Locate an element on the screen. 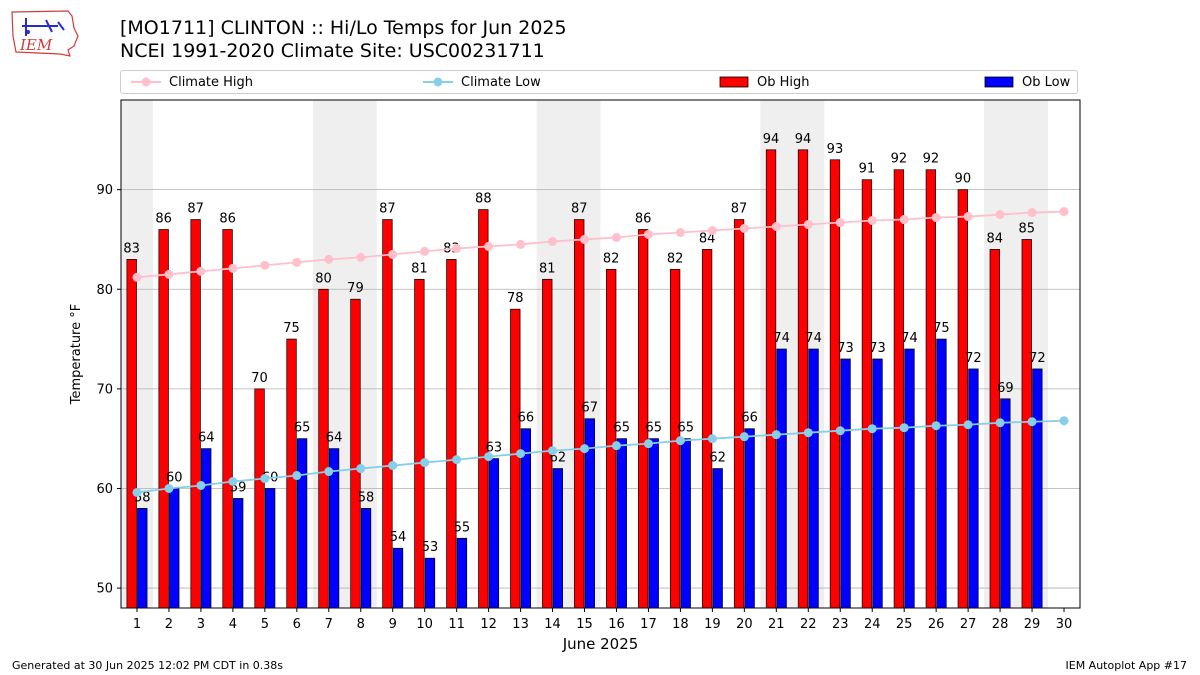 Image resolution: width=1200 pixels, height=675 pixels. x-tick-label: 19 is located at coordinates (712, 624).